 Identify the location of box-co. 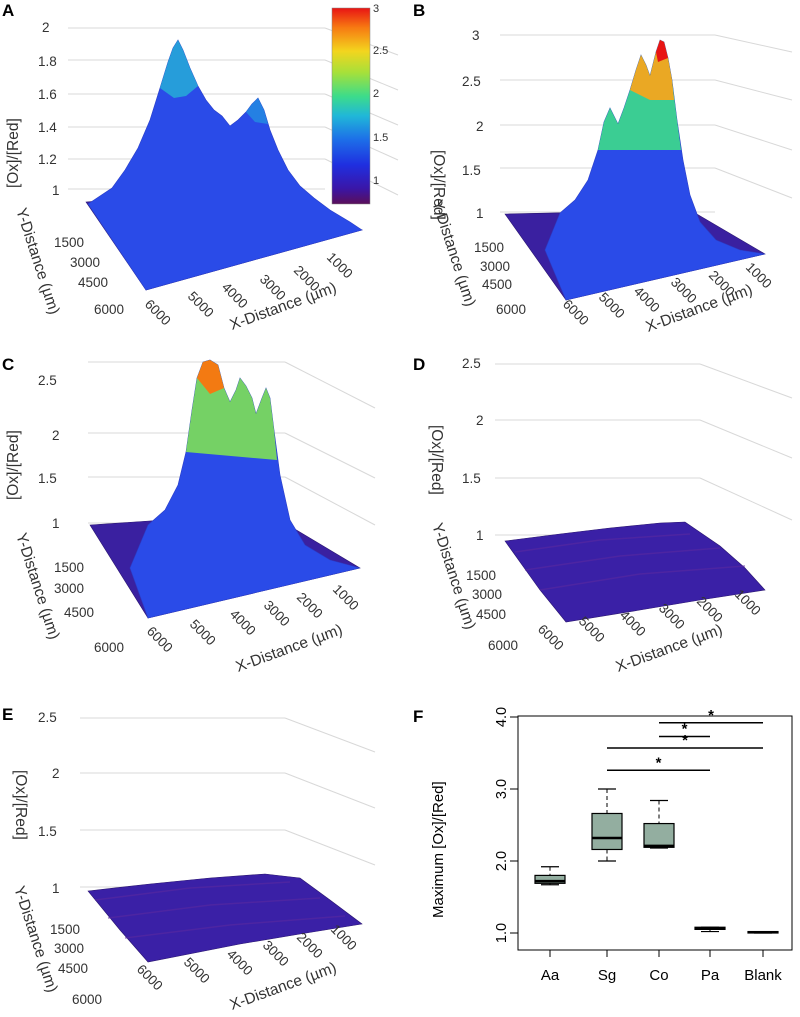
(659, 824).